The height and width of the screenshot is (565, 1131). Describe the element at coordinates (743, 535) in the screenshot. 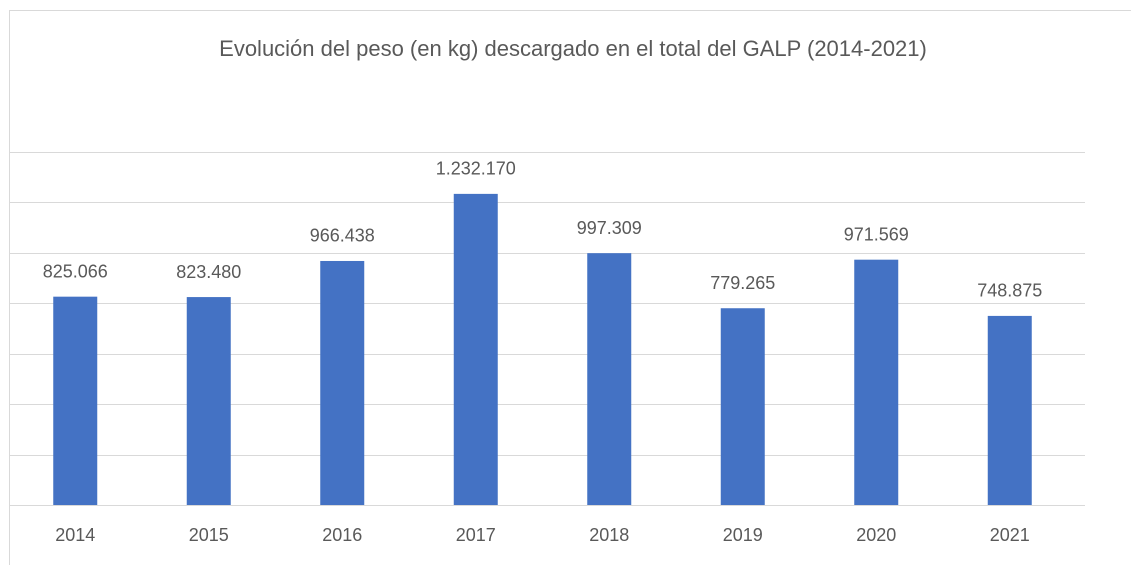

I see `x-tick-label: 2019` at that location.